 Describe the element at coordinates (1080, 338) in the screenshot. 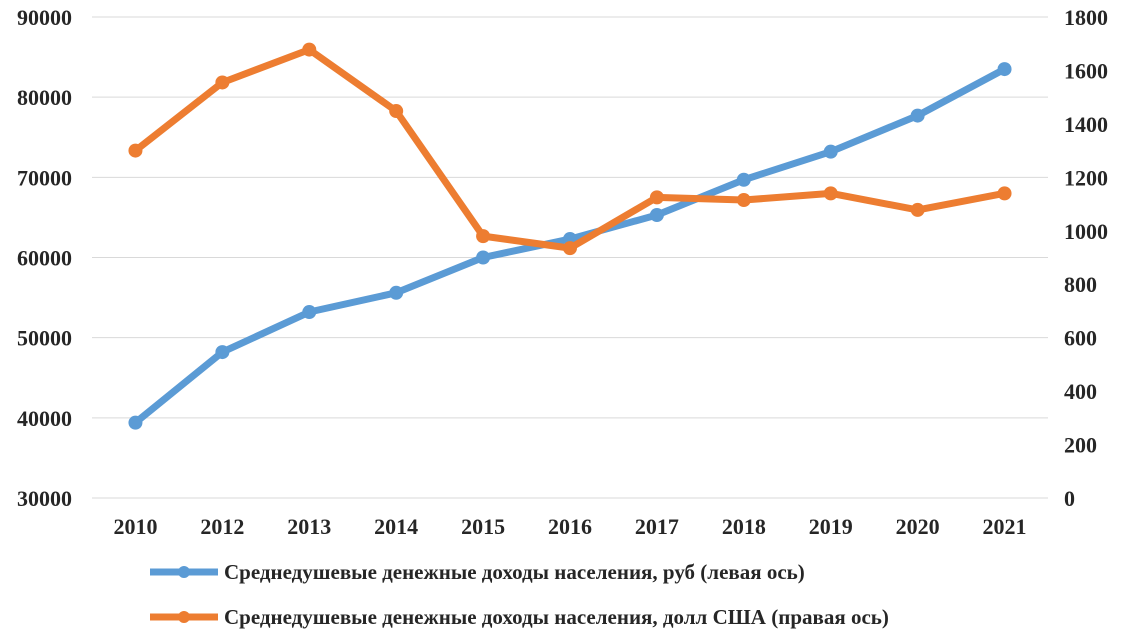

I see `right-axis-tick-label: 600` at that location.